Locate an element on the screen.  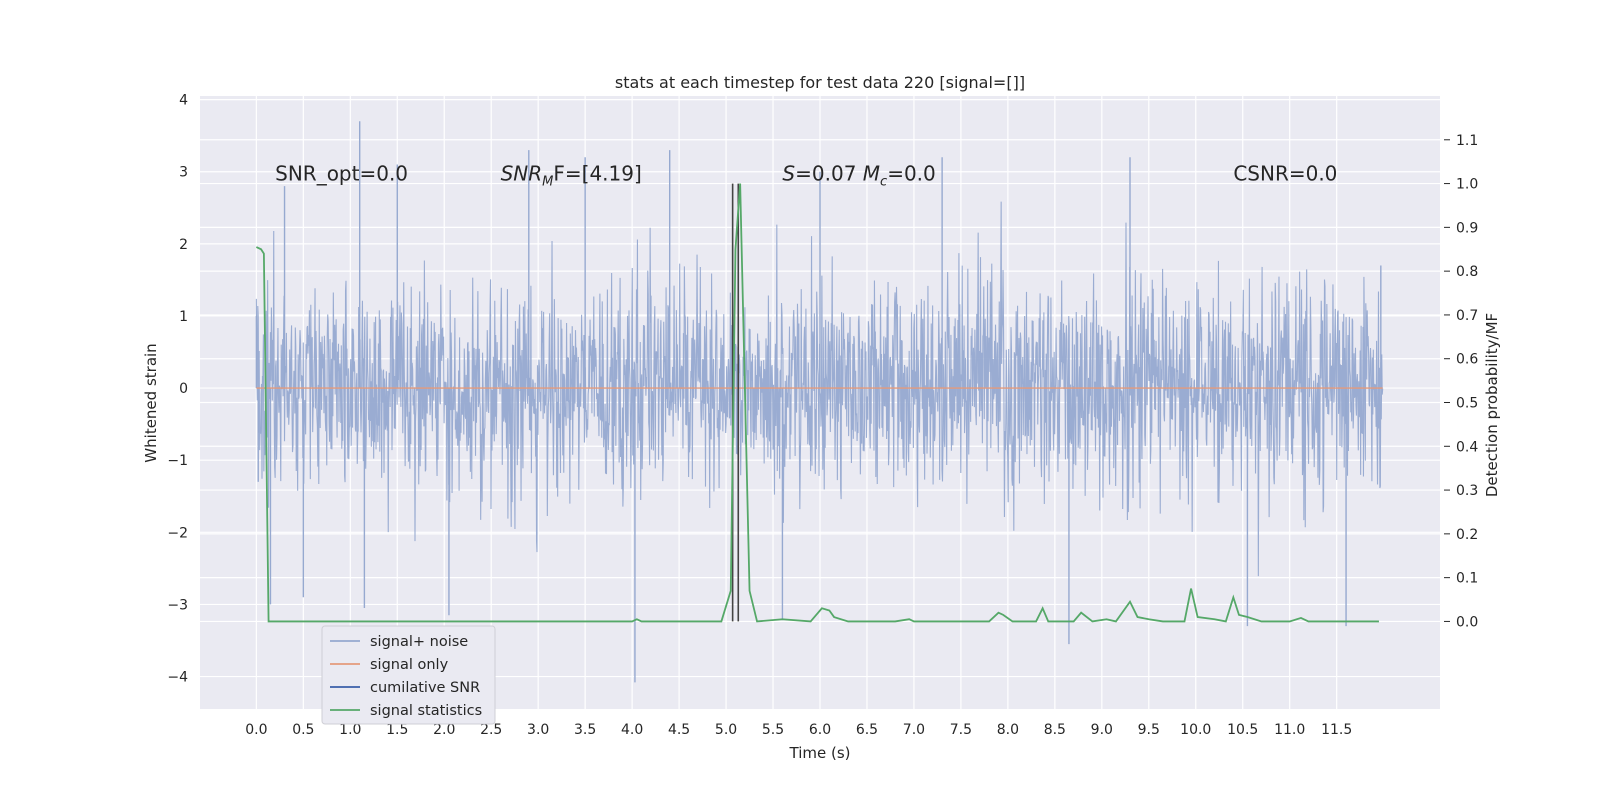
y-tick-label: 3 is located at coordinates (183, 173).